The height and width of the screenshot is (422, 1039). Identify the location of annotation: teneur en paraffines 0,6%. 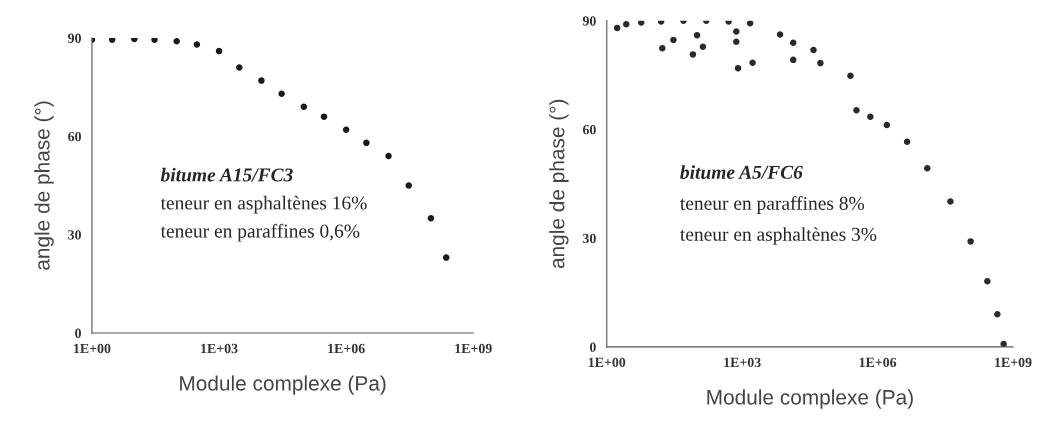
(260, 232).